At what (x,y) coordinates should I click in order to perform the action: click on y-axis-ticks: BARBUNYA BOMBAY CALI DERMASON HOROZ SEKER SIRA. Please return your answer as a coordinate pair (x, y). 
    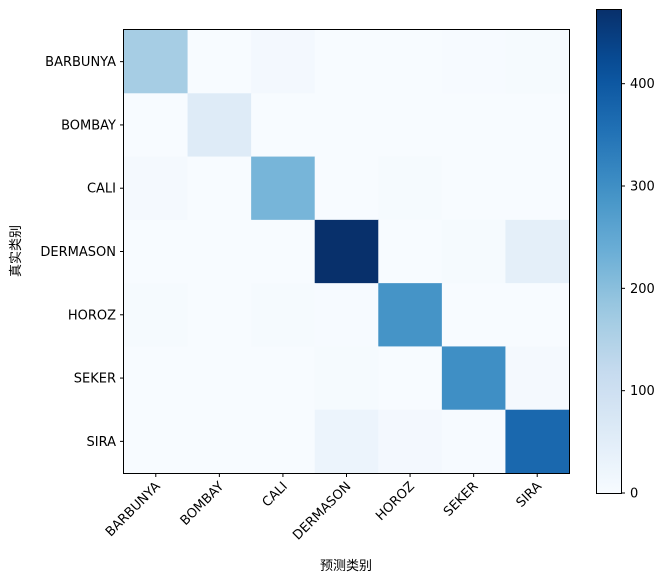
    Looking at the image, I should click on (82, 252).